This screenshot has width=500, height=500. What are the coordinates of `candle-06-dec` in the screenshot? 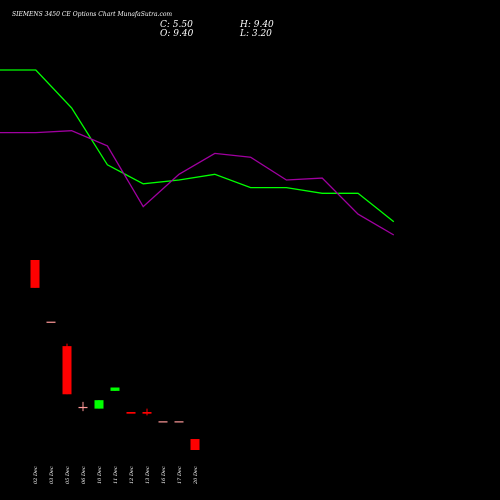 It's located at (83, 406).